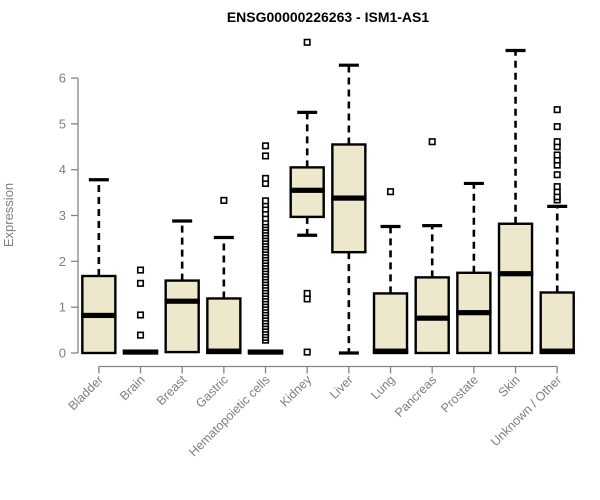 The height and width of the screenshot is (500, 600). I want to click on boxplot-hematopoietic-cells, so click(265, 248).